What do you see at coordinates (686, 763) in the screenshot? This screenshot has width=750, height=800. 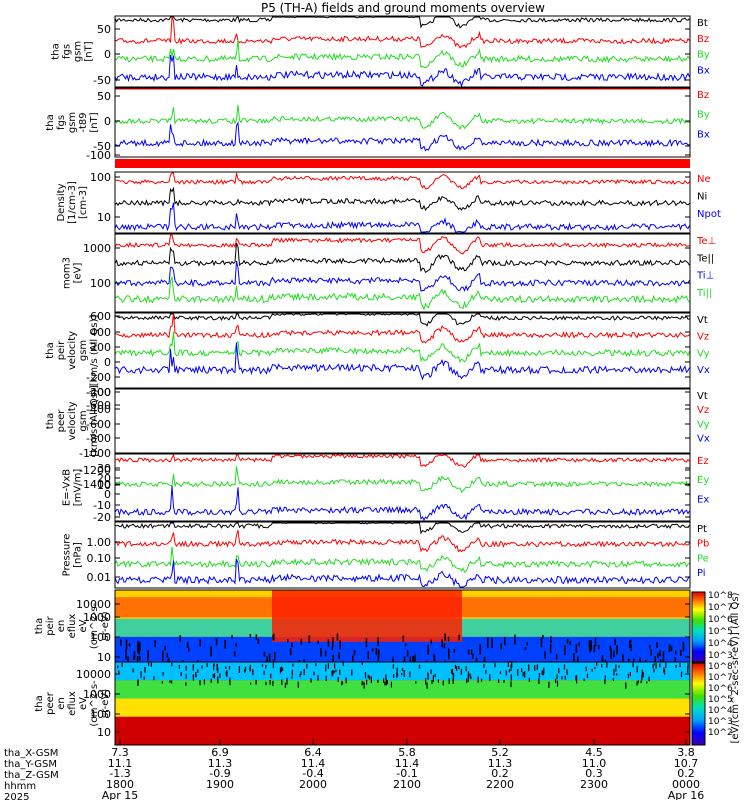 I see `x-tick-label: 10.7` at bounding box center [686, 763].